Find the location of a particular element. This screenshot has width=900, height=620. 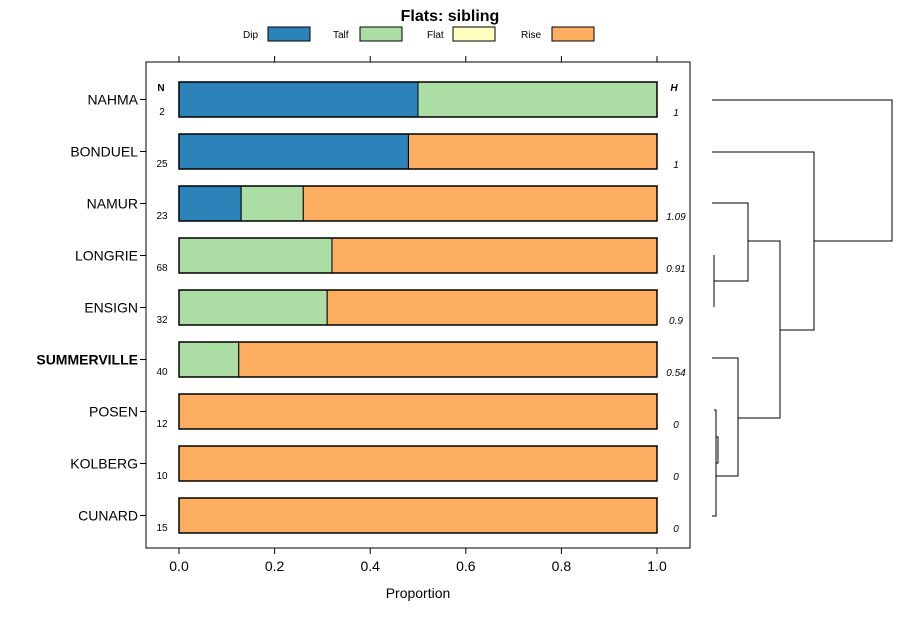

legend-label: Flat is located at coordinates (435, 35).